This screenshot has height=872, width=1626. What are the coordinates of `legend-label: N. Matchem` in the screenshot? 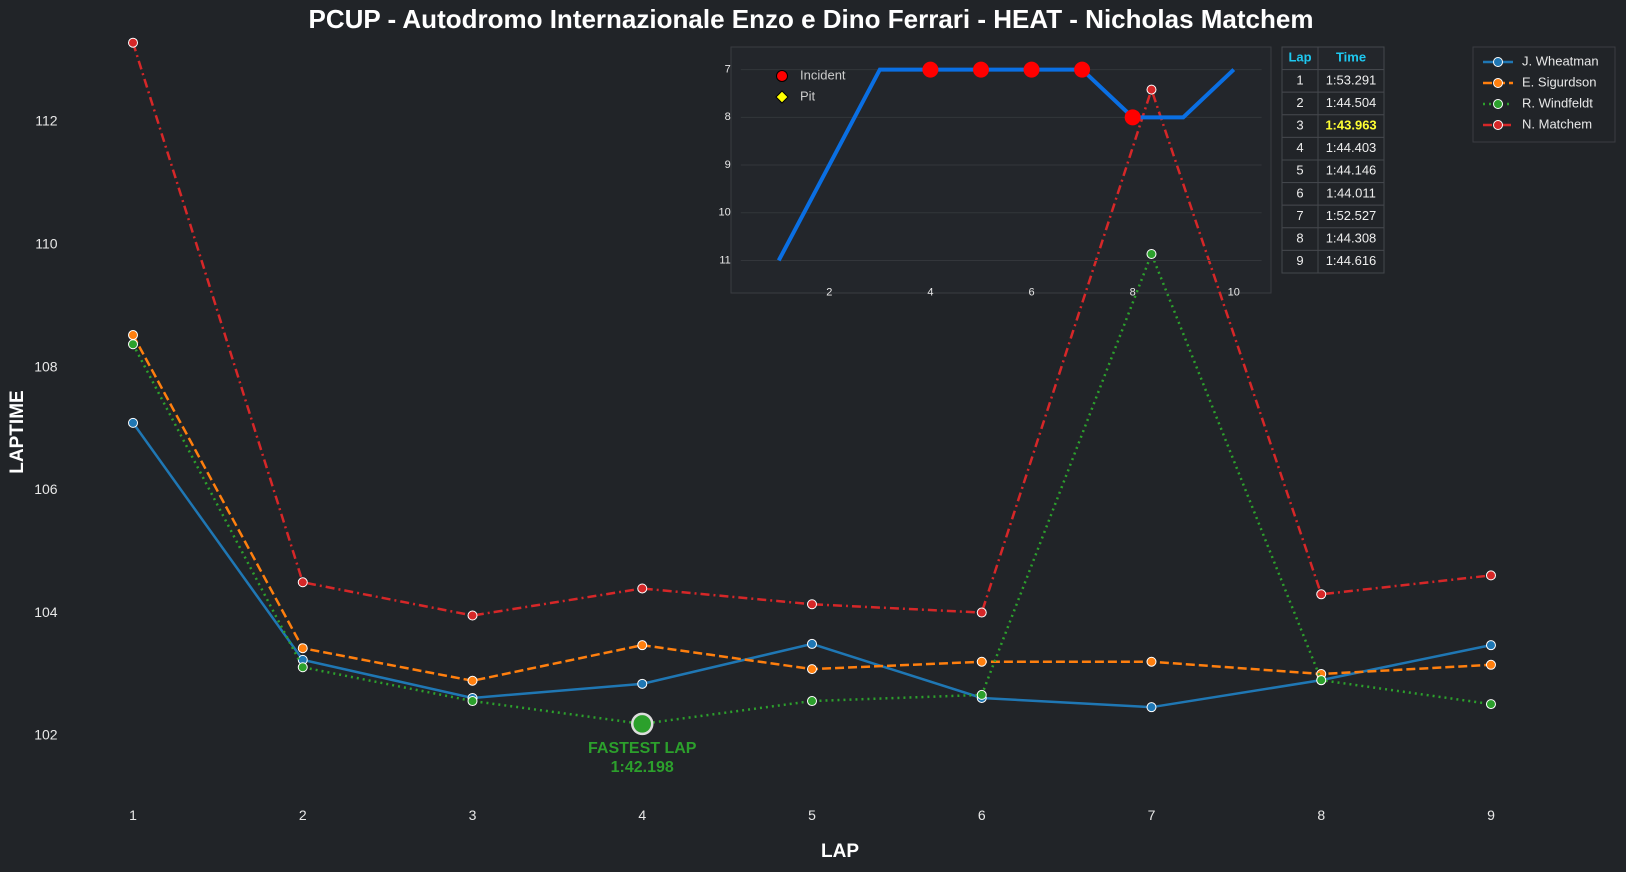 It's located at (1557, 123).